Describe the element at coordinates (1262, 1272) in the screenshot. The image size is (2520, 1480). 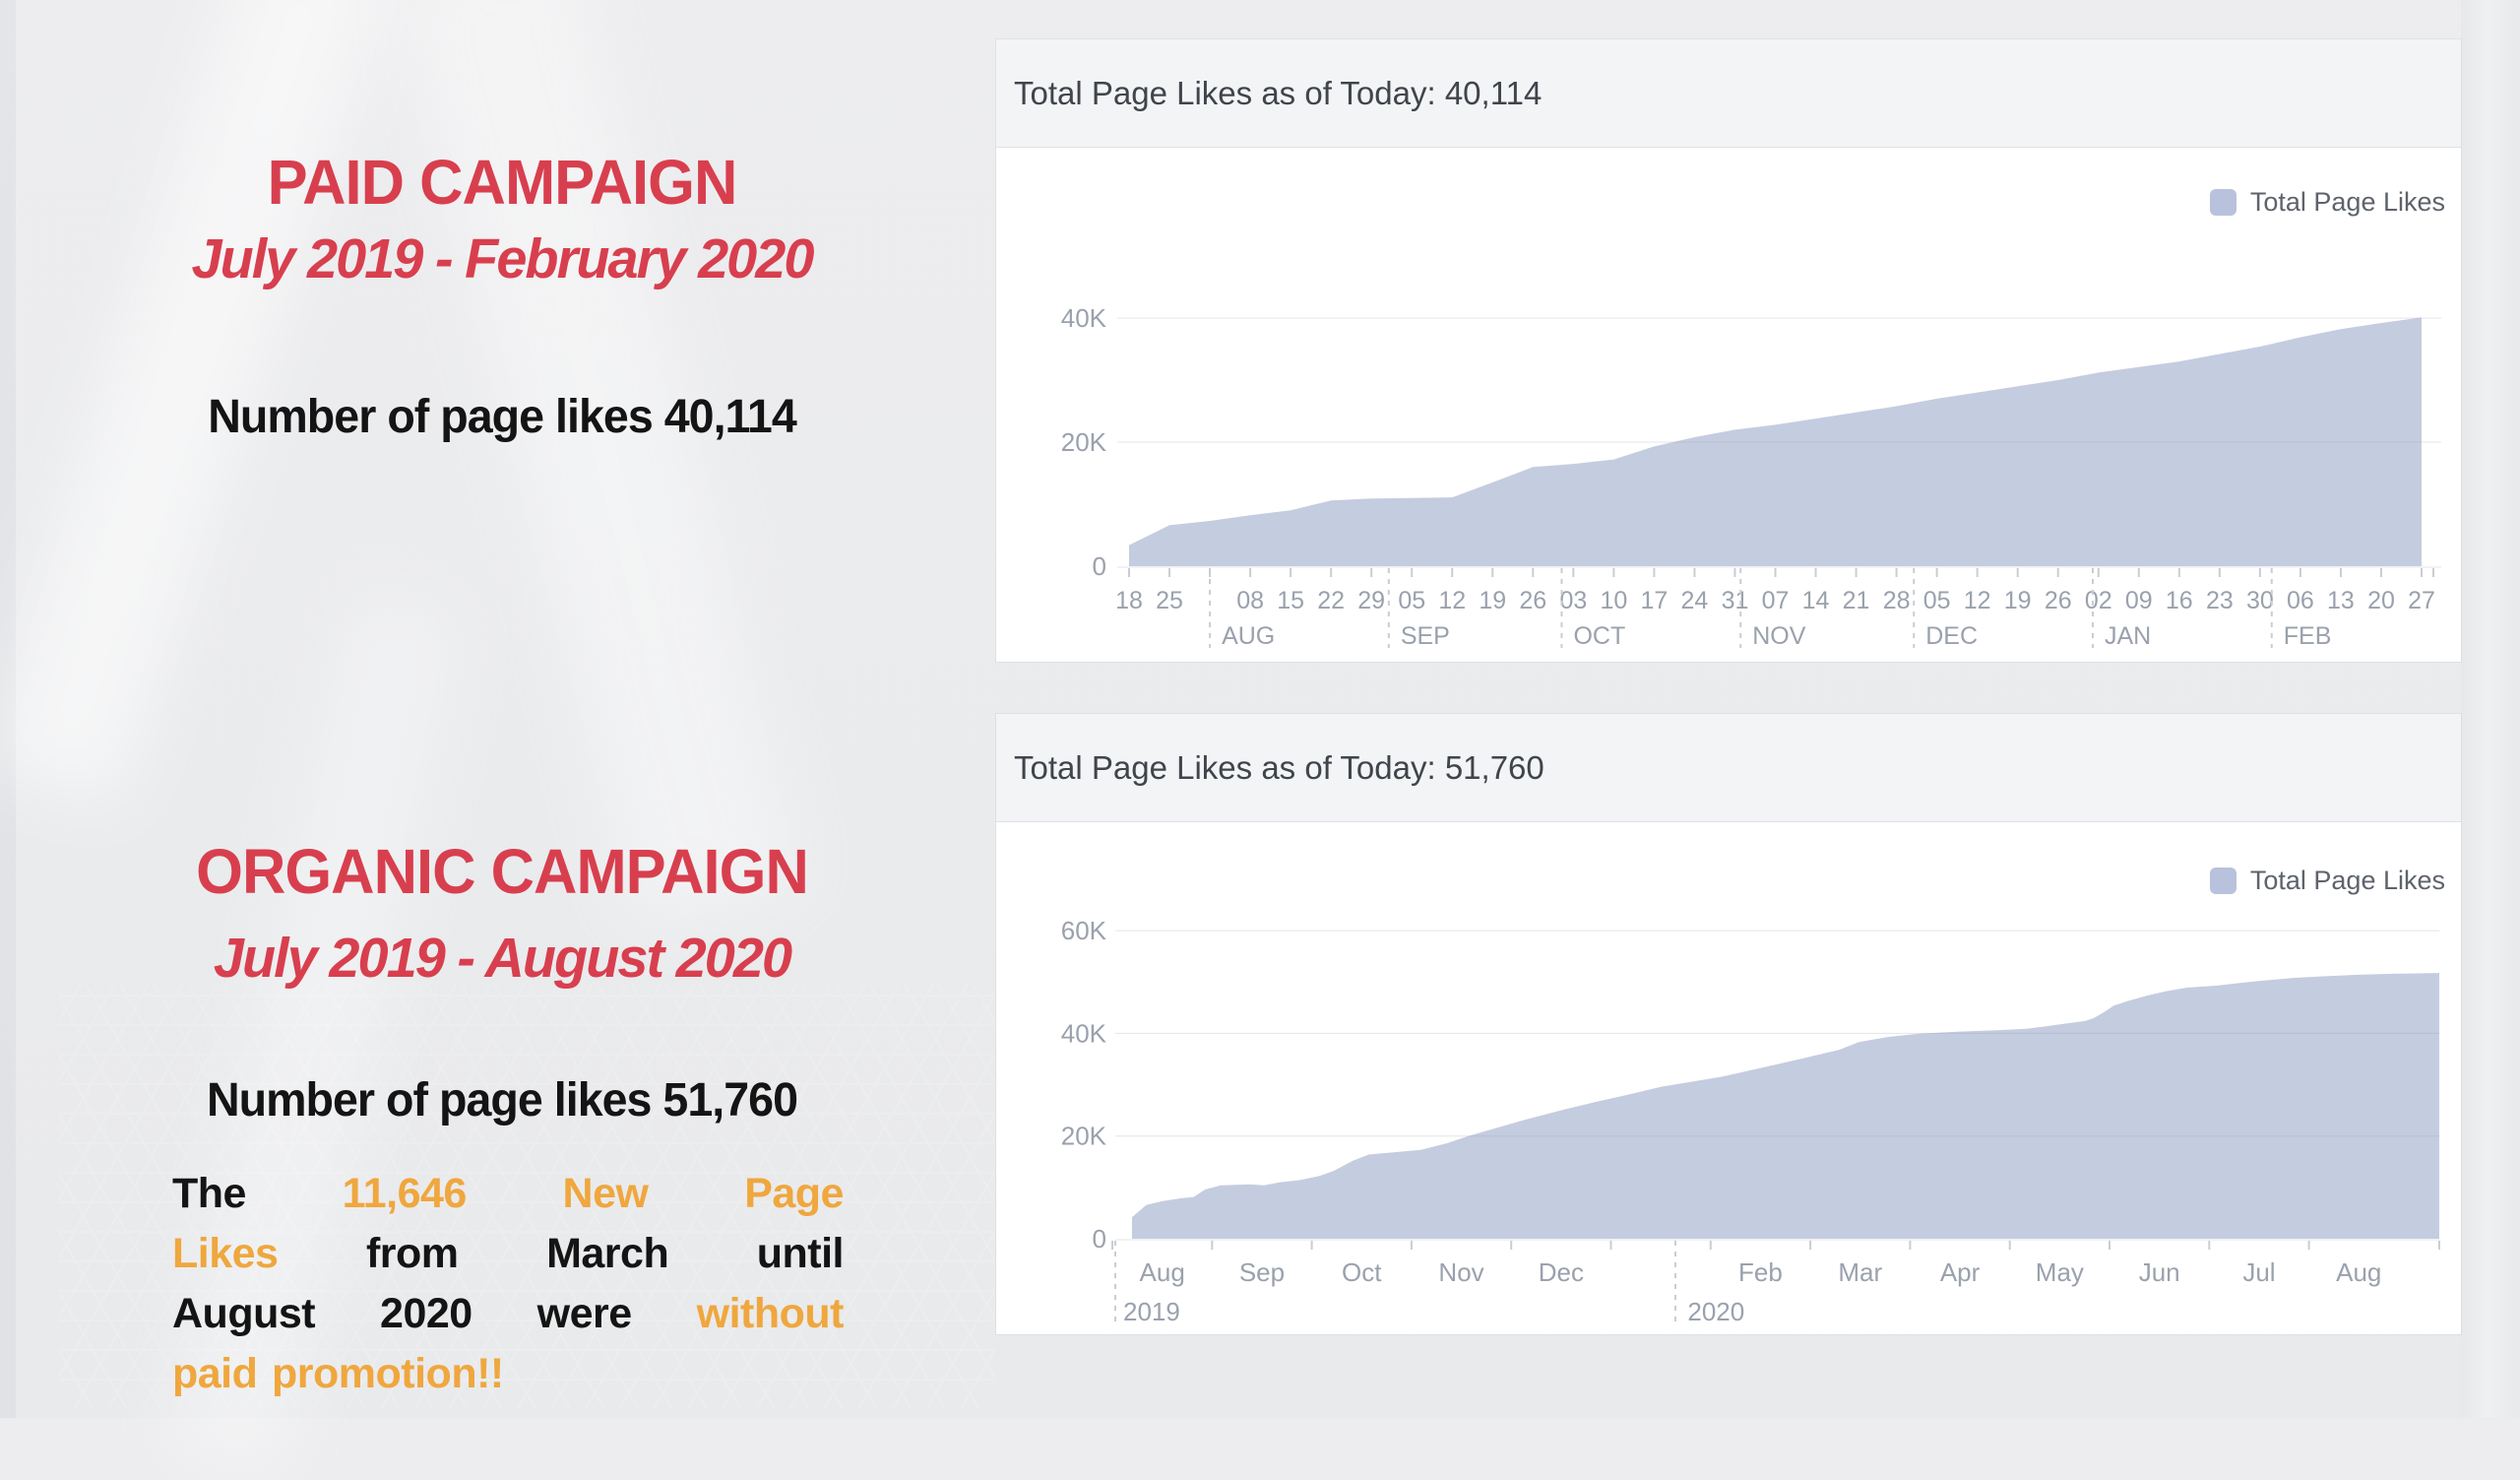
I see `svg-text: Sep` at that location.